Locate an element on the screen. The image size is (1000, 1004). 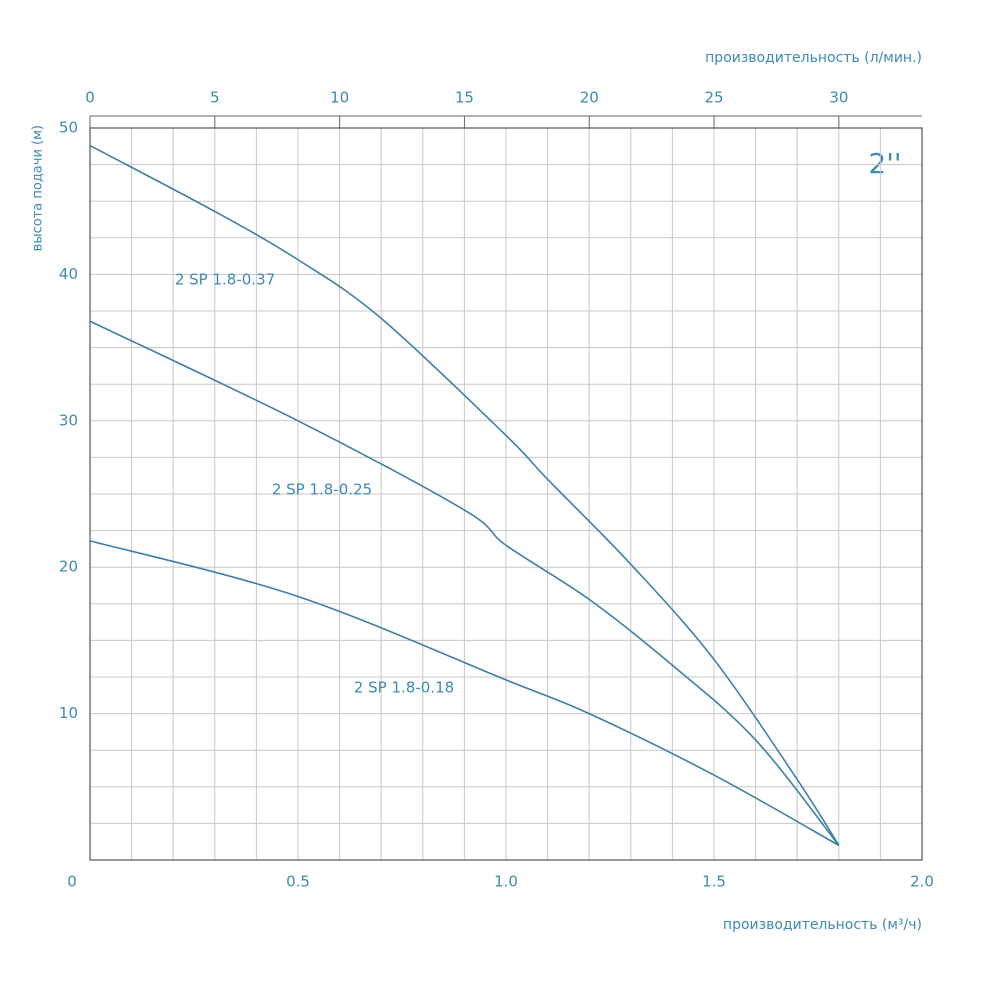
x2-tick-label: 15 is located at coordinates (464, 98).